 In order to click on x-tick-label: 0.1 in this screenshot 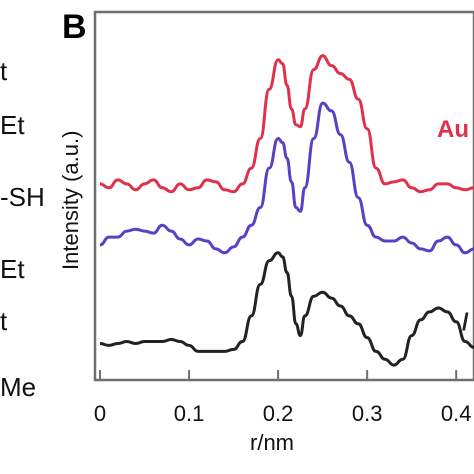, I will do `click(189, 413)`.